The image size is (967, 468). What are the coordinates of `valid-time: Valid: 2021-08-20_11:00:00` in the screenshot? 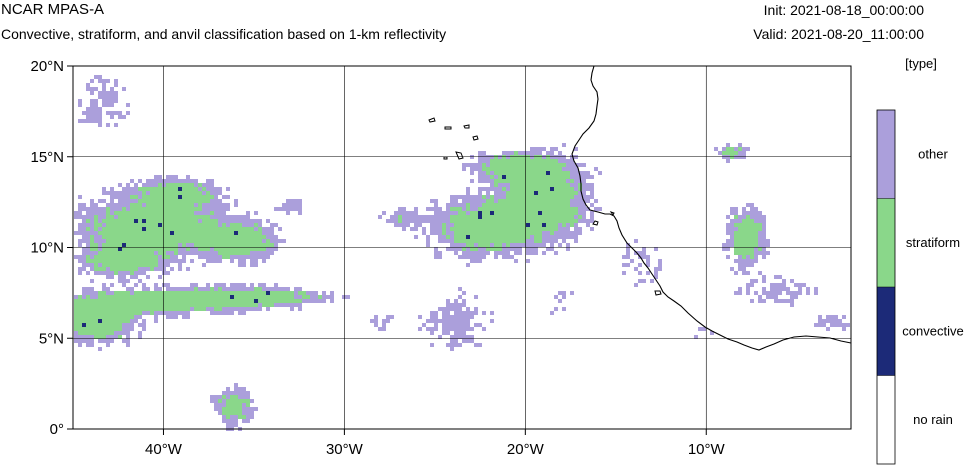 It's located at (838, 34).